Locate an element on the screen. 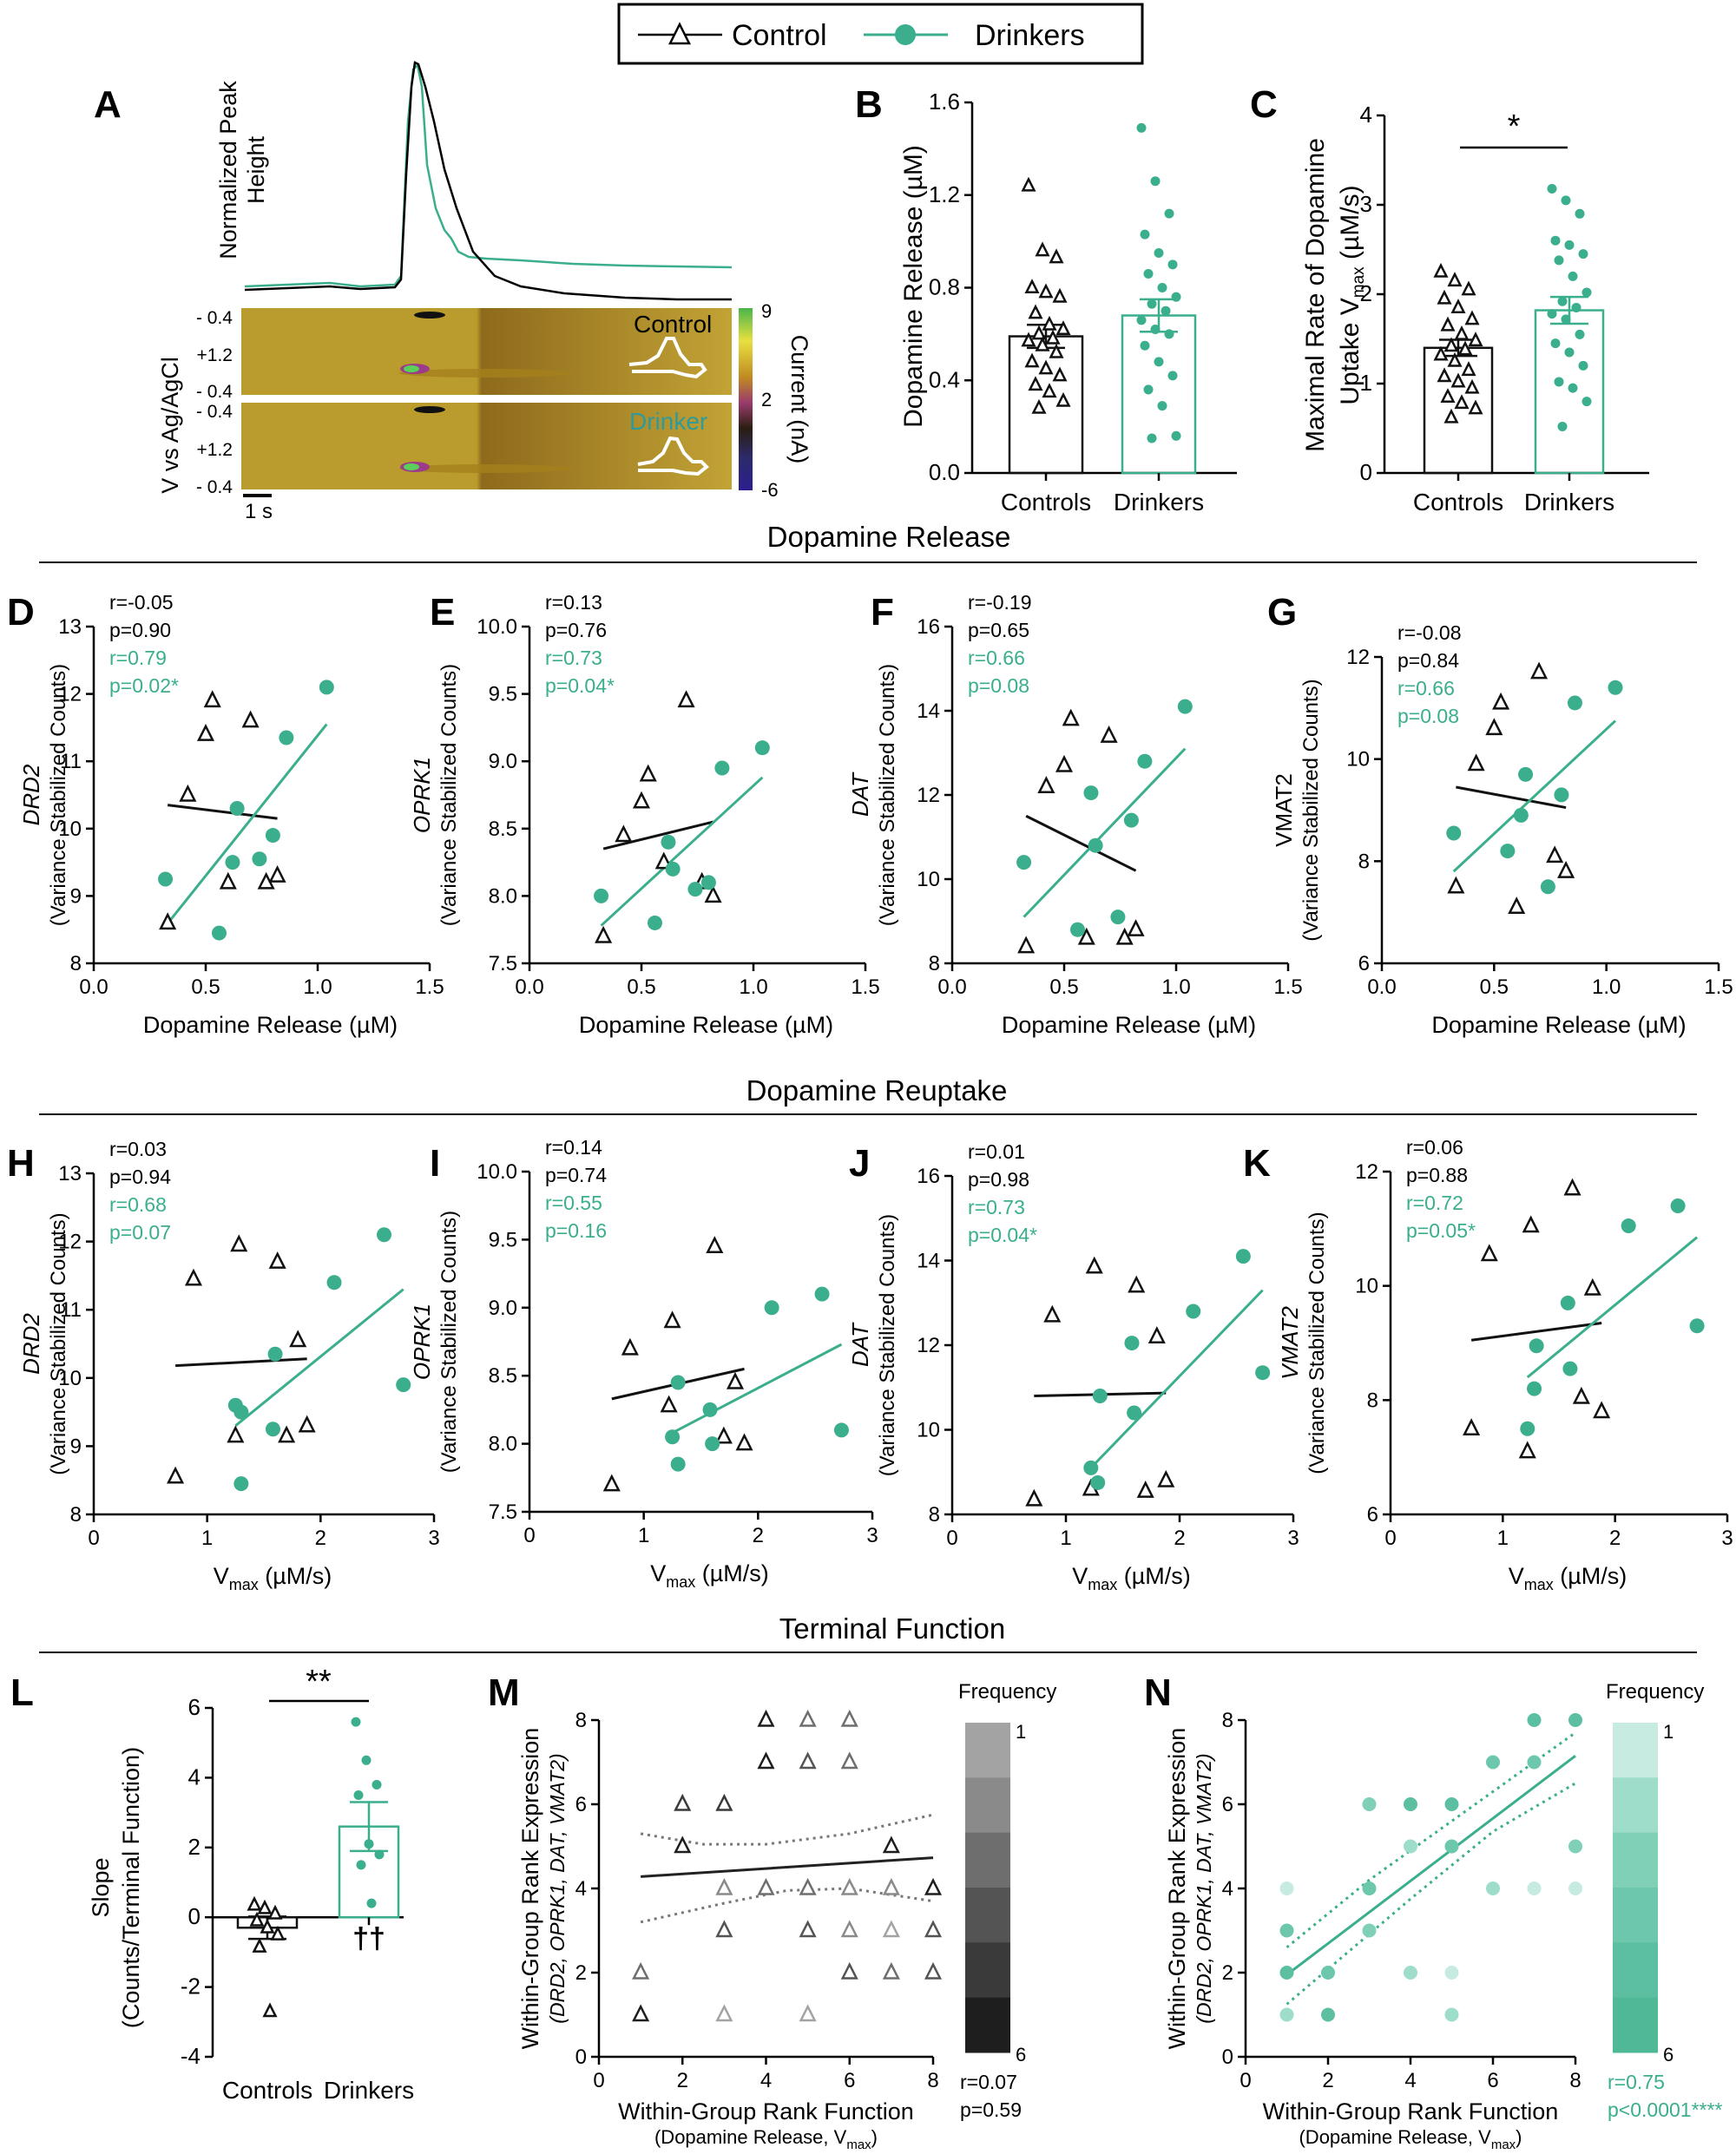  y-tick-label: 12 is located at coordinates (70, 694).